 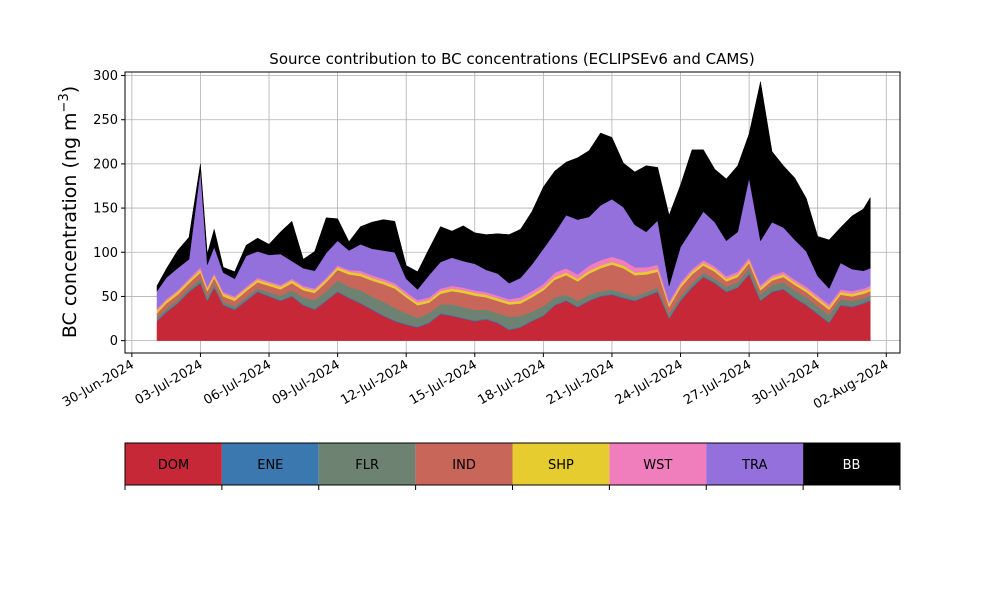 I want to click on legend-swatch-wst, so click(x=658, y=464).